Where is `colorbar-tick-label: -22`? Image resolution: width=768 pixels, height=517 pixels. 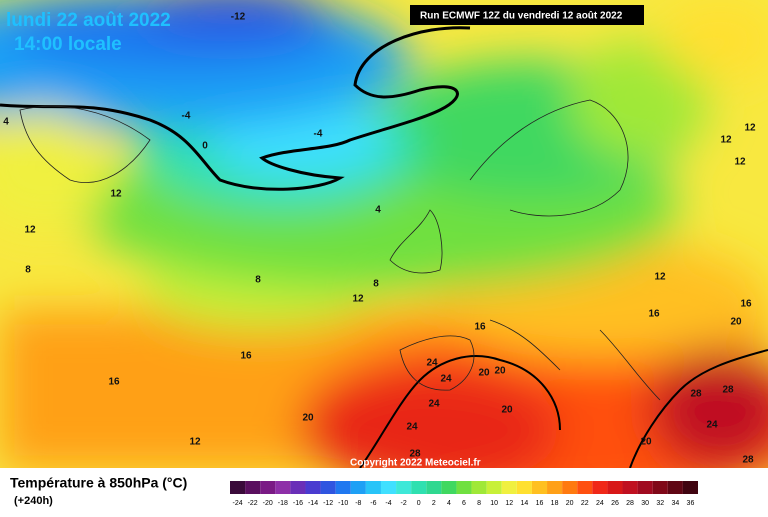
colorbar-tick-label: -22 is located at coordinates (253, 503).